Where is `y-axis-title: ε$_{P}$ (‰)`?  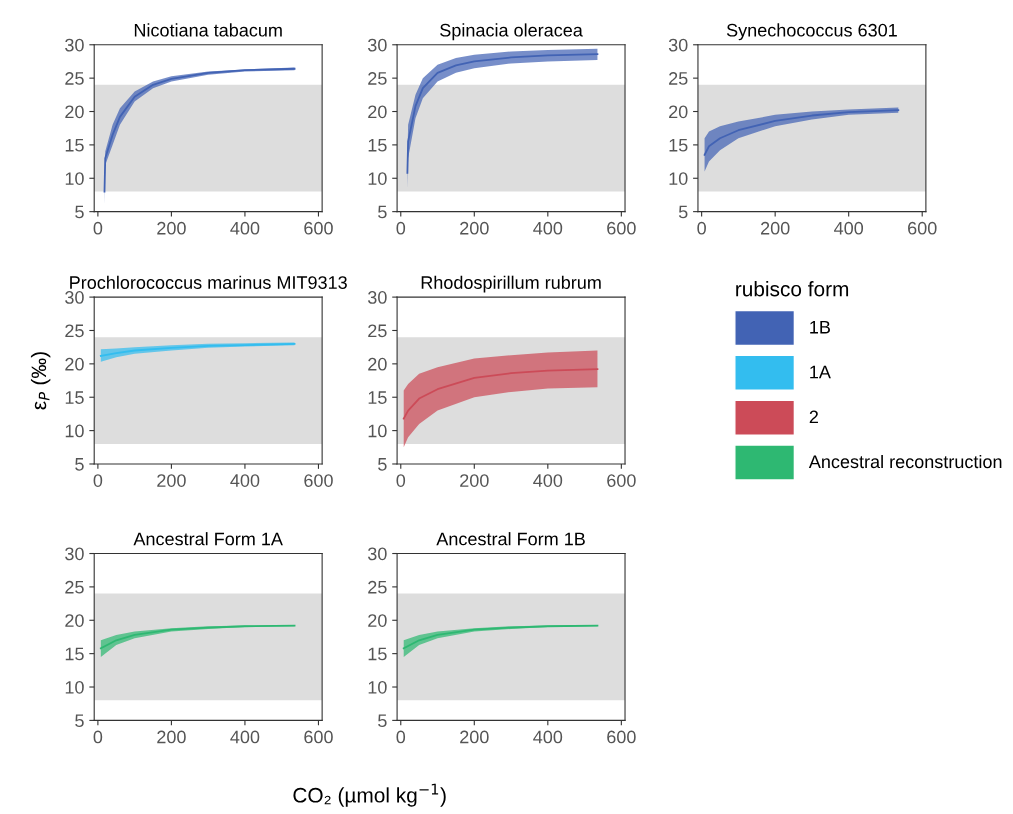
y-axis-title: ε$_{P}$ (‰) is located at coordinates (40, 381).